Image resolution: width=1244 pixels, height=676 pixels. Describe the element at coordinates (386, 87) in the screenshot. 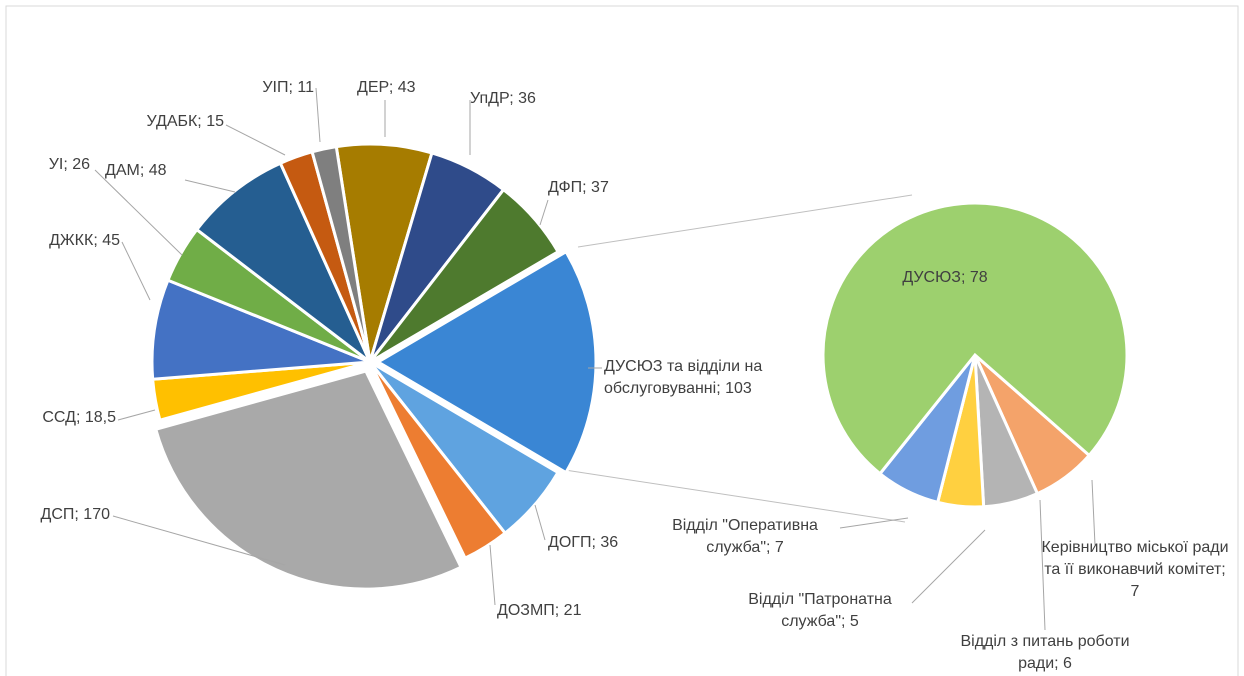

I see `data-label: ДЕР; 43` at that location.